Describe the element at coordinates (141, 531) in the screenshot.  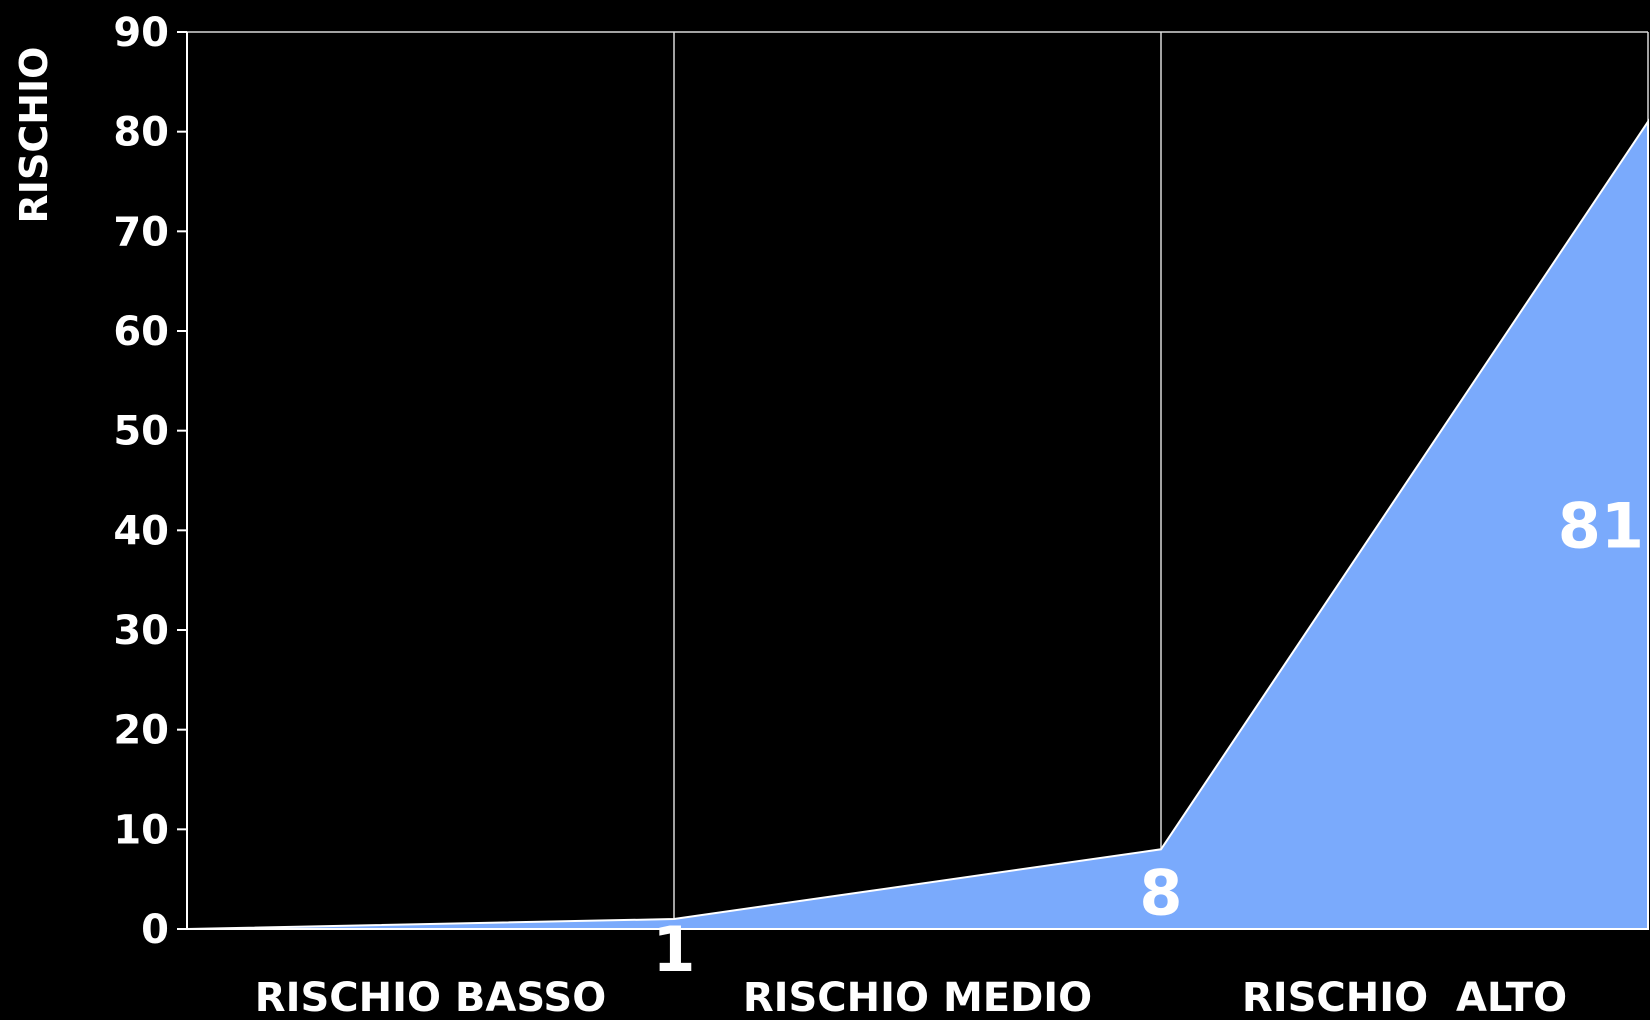
I see `y-tick-label: 40` at that location.